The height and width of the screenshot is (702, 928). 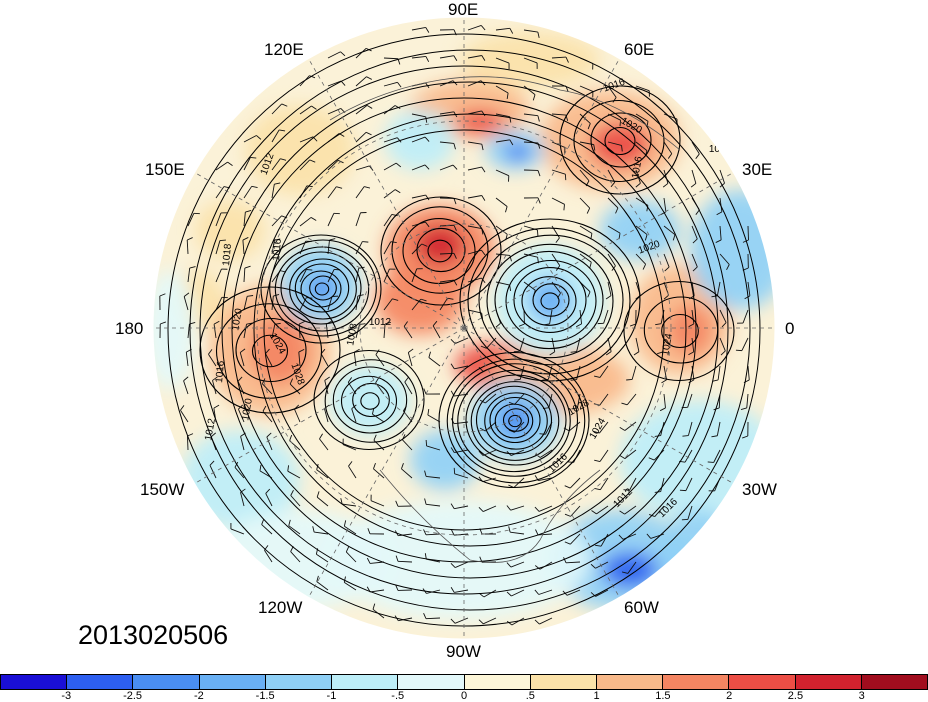 What do you see at coordinates (463, 651) in the screenshot?
I see `longitude-label-90w: 90W` at bounding box center [463, 651].